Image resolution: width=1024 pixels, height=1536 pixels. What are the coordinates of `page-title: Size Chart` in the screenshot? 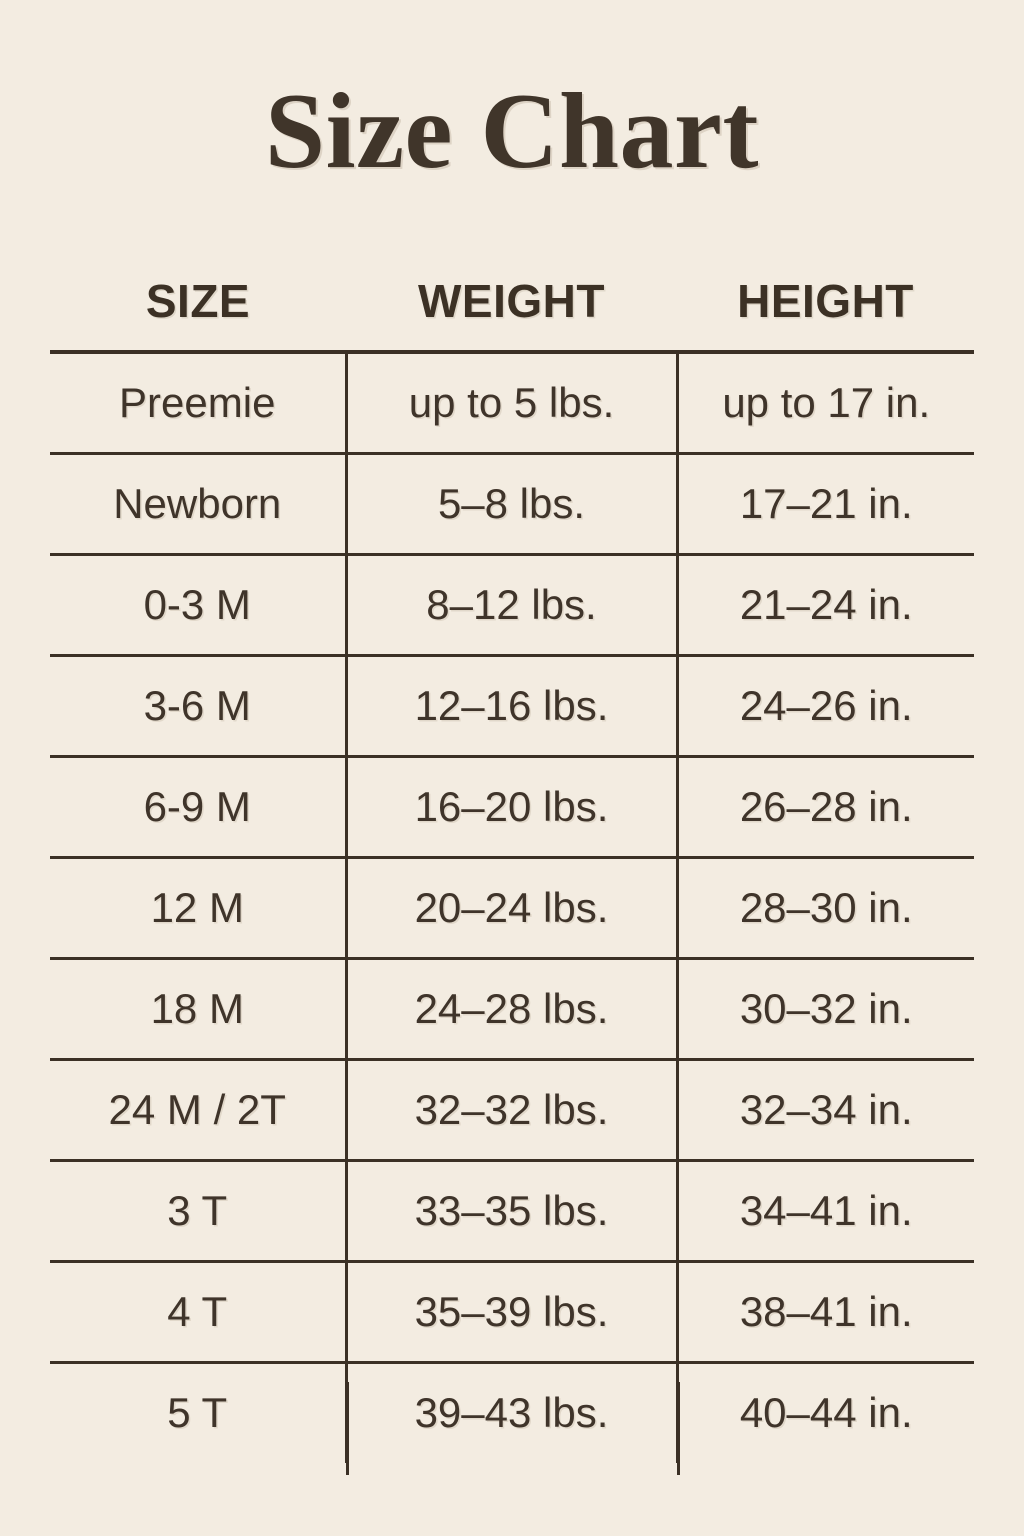 It's located at (512, 131).